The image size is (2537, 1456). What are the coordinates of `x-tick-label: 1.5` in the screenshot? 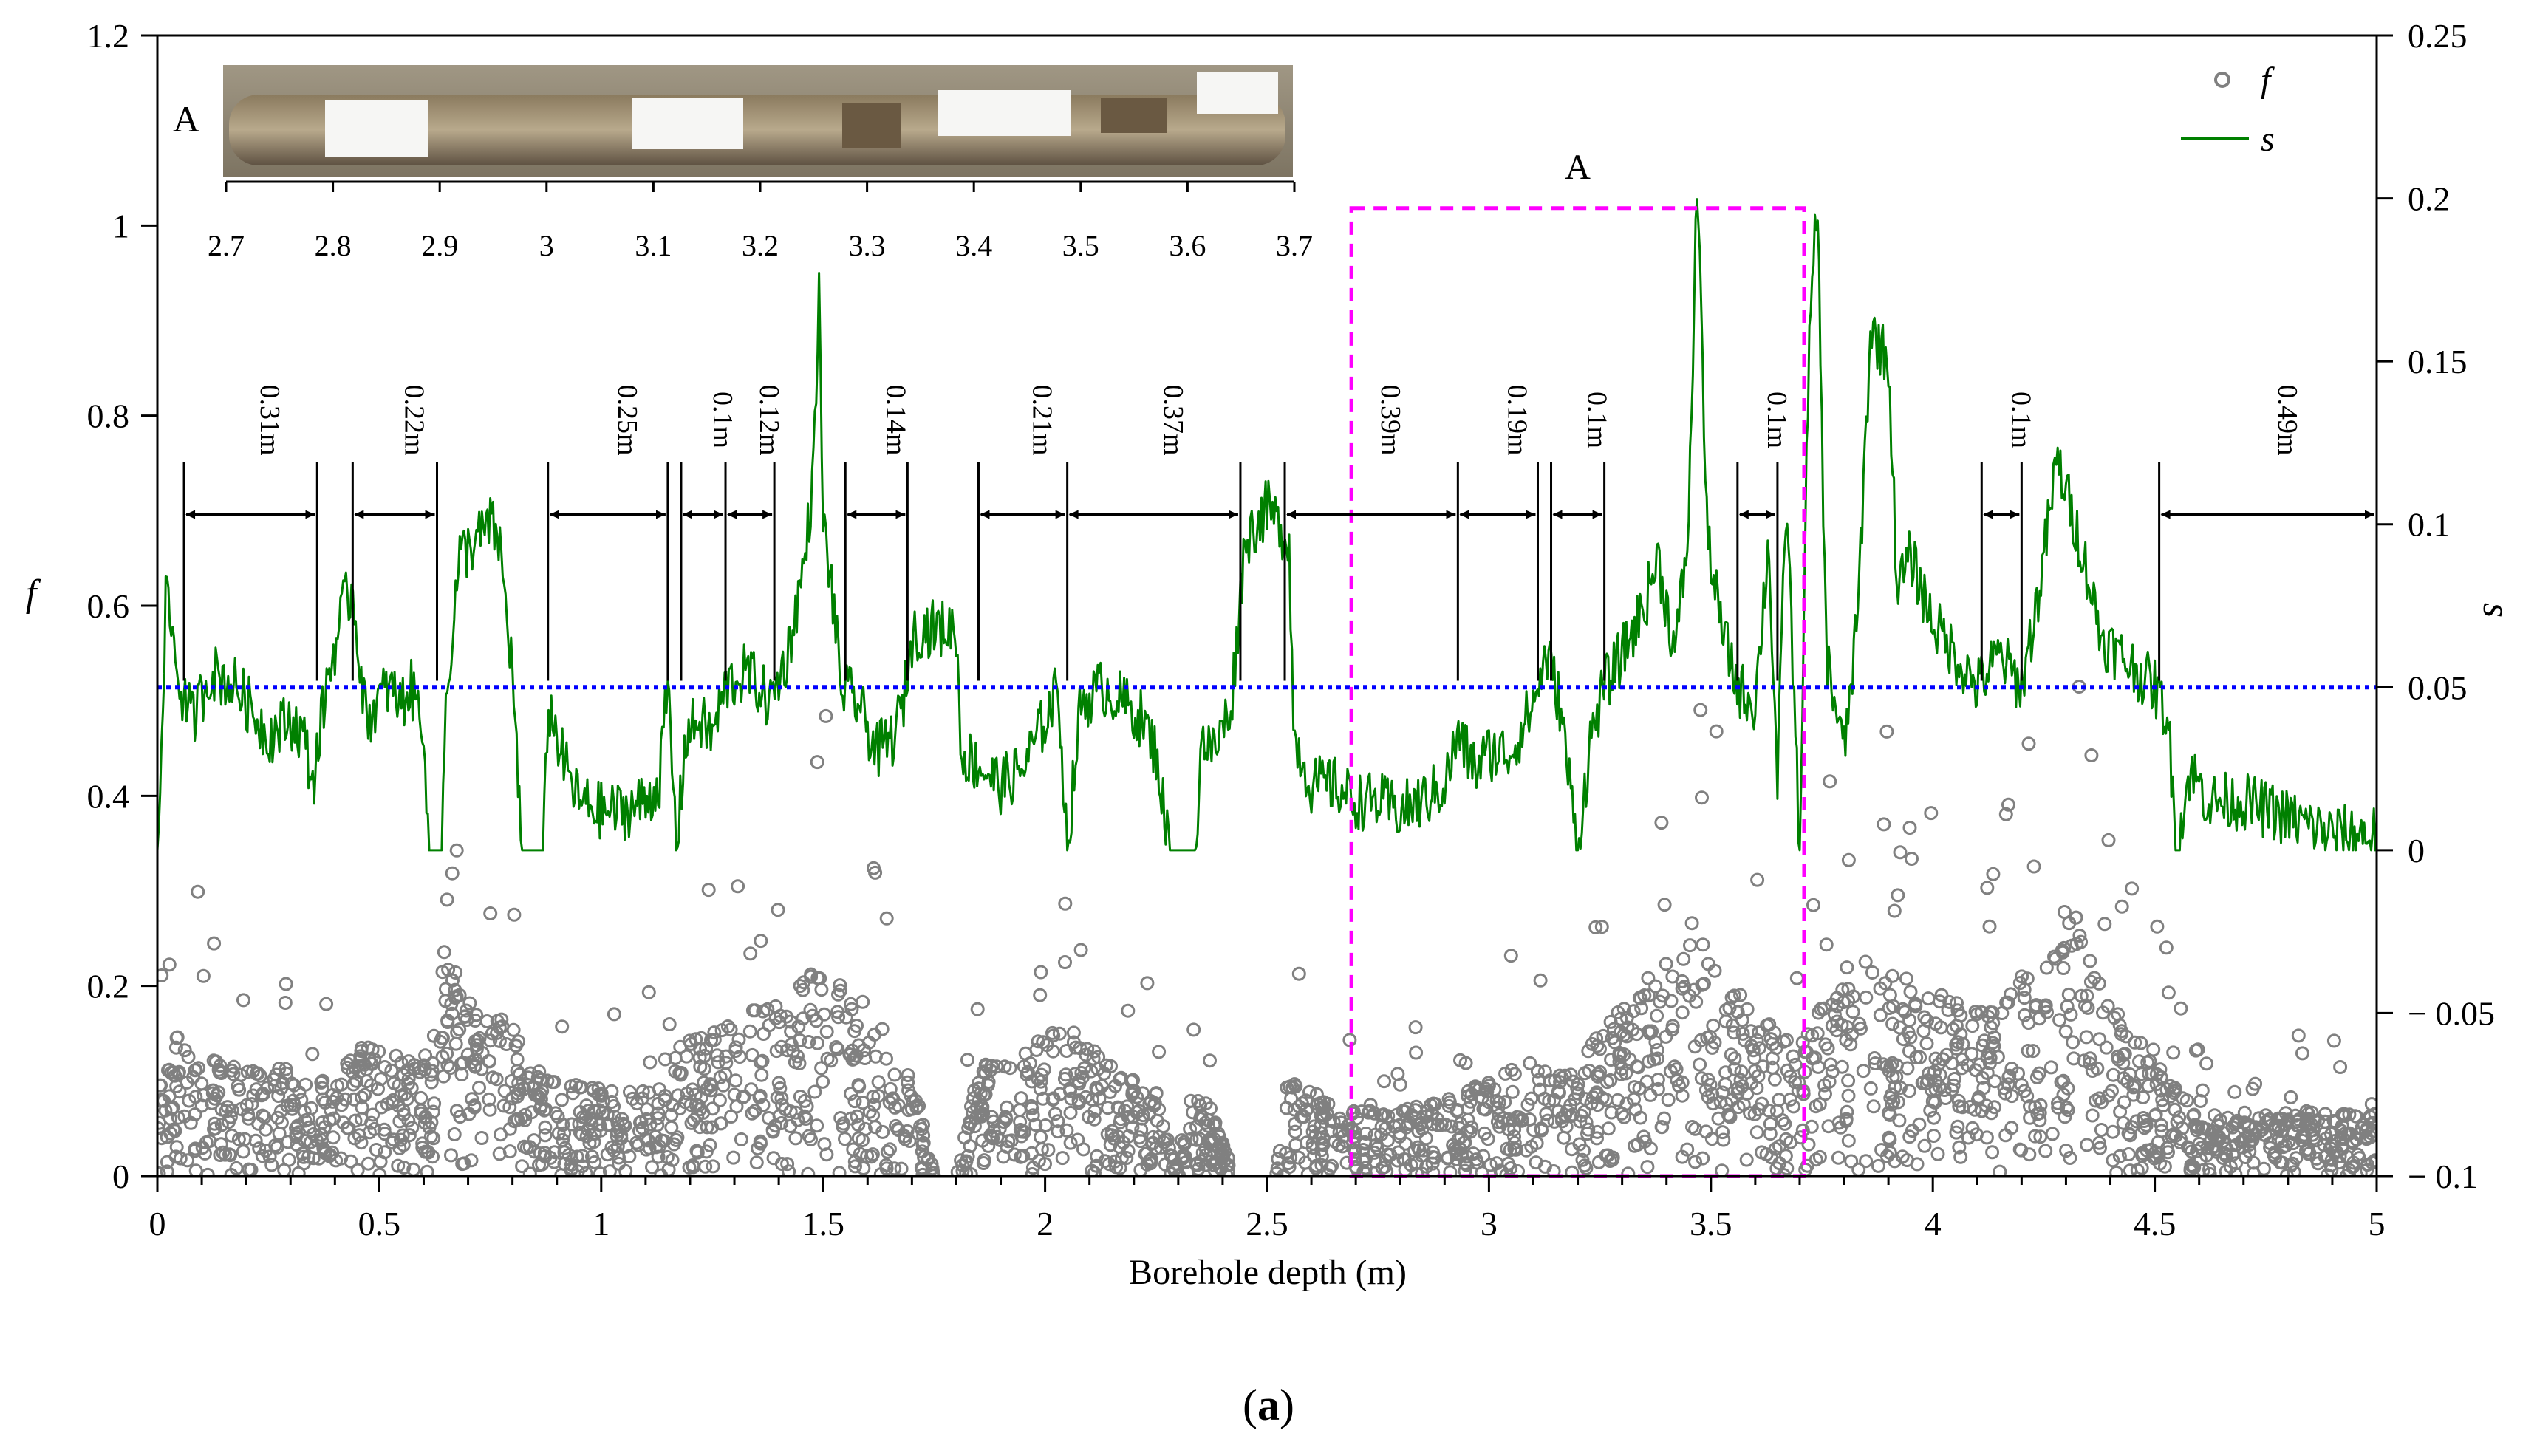 It's located at (823, 1224).